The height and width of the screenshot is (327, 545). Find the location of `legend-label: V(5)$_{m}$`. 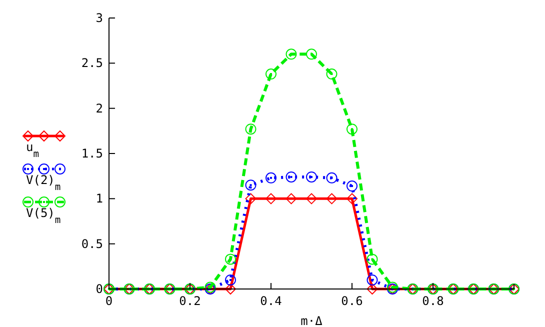

legend-label: V(5)$_{m}$ is located at coordinates (43, 216).